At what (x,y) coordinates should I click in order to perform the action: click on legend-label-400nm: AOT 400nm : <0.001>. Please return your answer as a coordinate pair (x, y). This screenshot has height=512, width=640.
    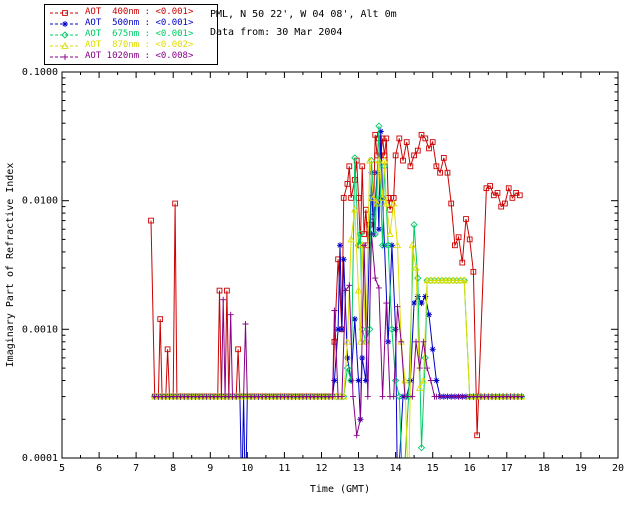
    Looking at the image, I should click on (139, 12).